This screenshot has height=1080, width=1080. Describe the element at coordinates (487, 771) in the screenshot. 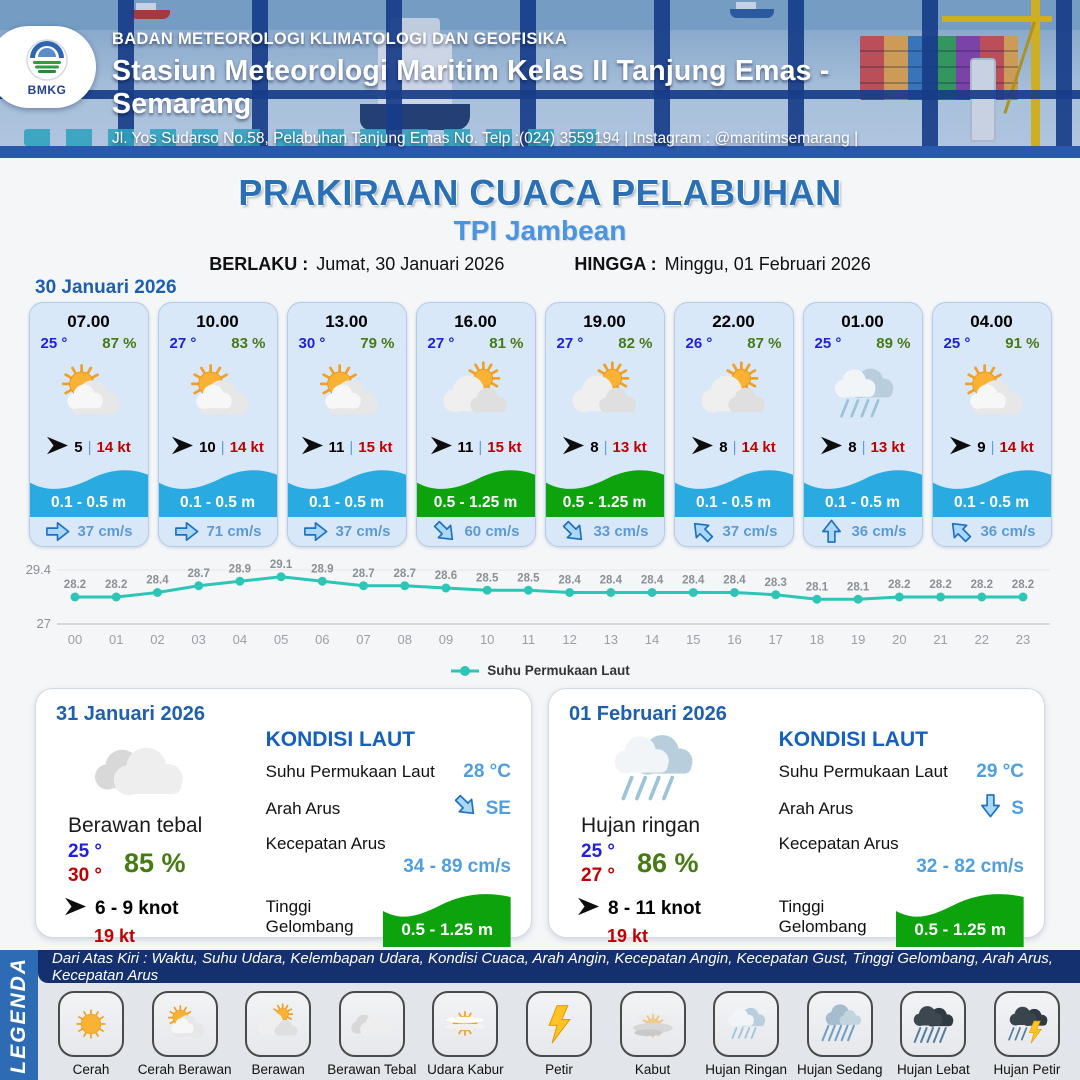

I see `sst-value: 28 °C` at that location.